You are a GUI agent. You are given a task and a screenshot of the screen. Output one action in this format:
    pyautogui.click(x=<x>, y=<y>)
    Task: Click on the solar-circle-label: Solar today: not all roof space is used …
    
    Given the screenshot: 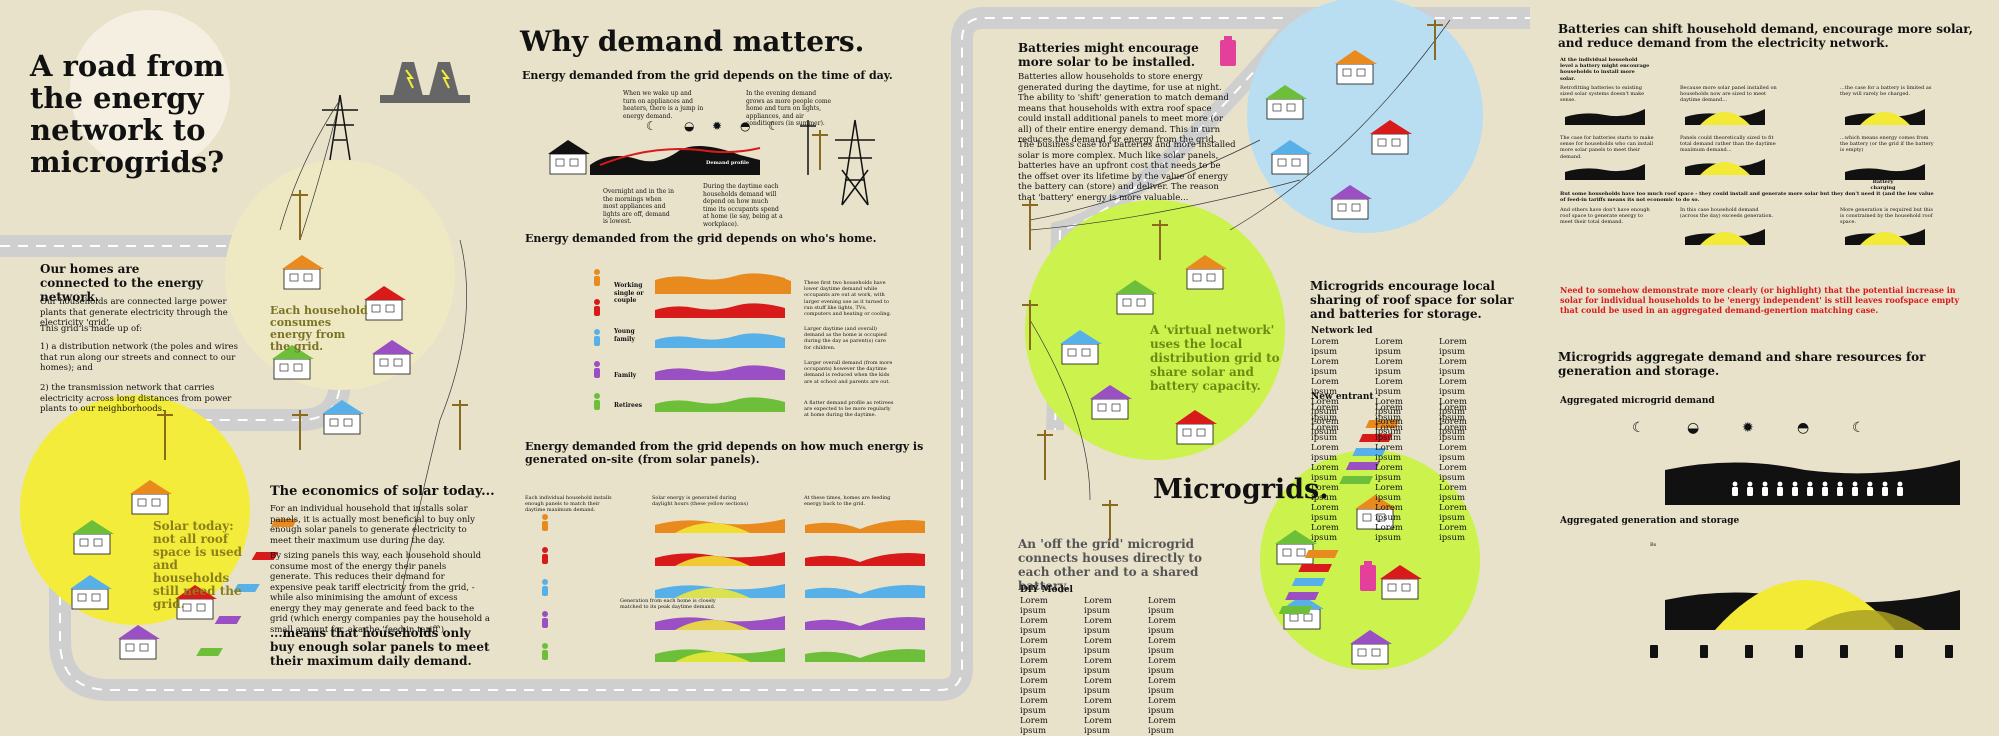 What is the action you would take?
    pyautogui.click(x=198, y=565)
    